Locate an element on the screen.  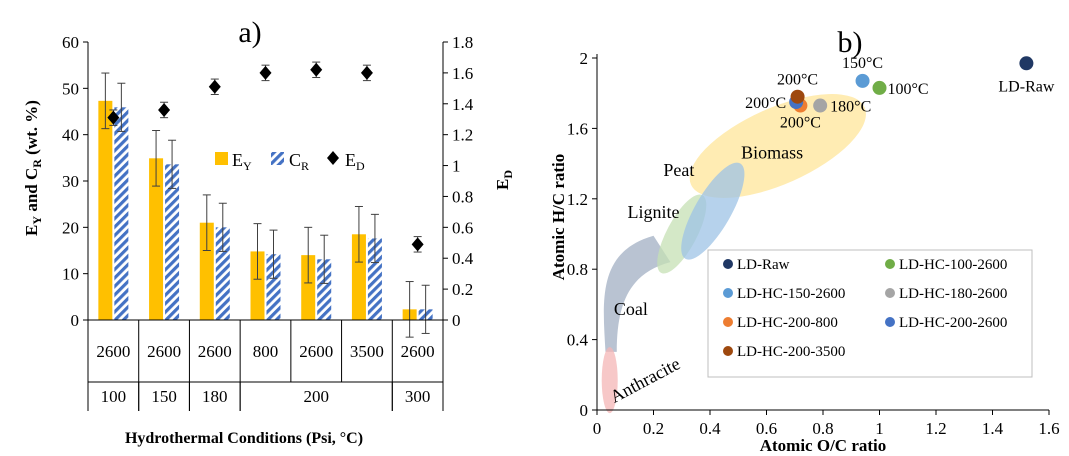
chart-b-x-tick-label: 1 is located at coordinates (879, 428).